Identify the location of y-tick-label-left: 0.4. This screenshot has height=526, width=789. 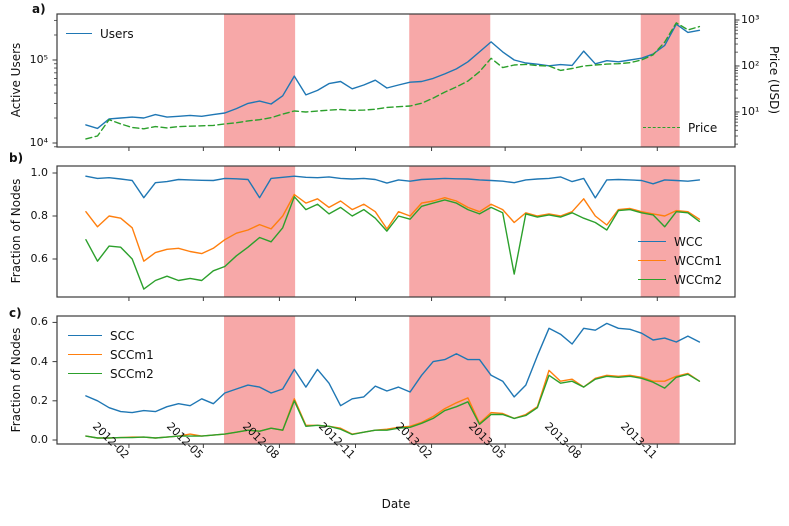
(39, 361).